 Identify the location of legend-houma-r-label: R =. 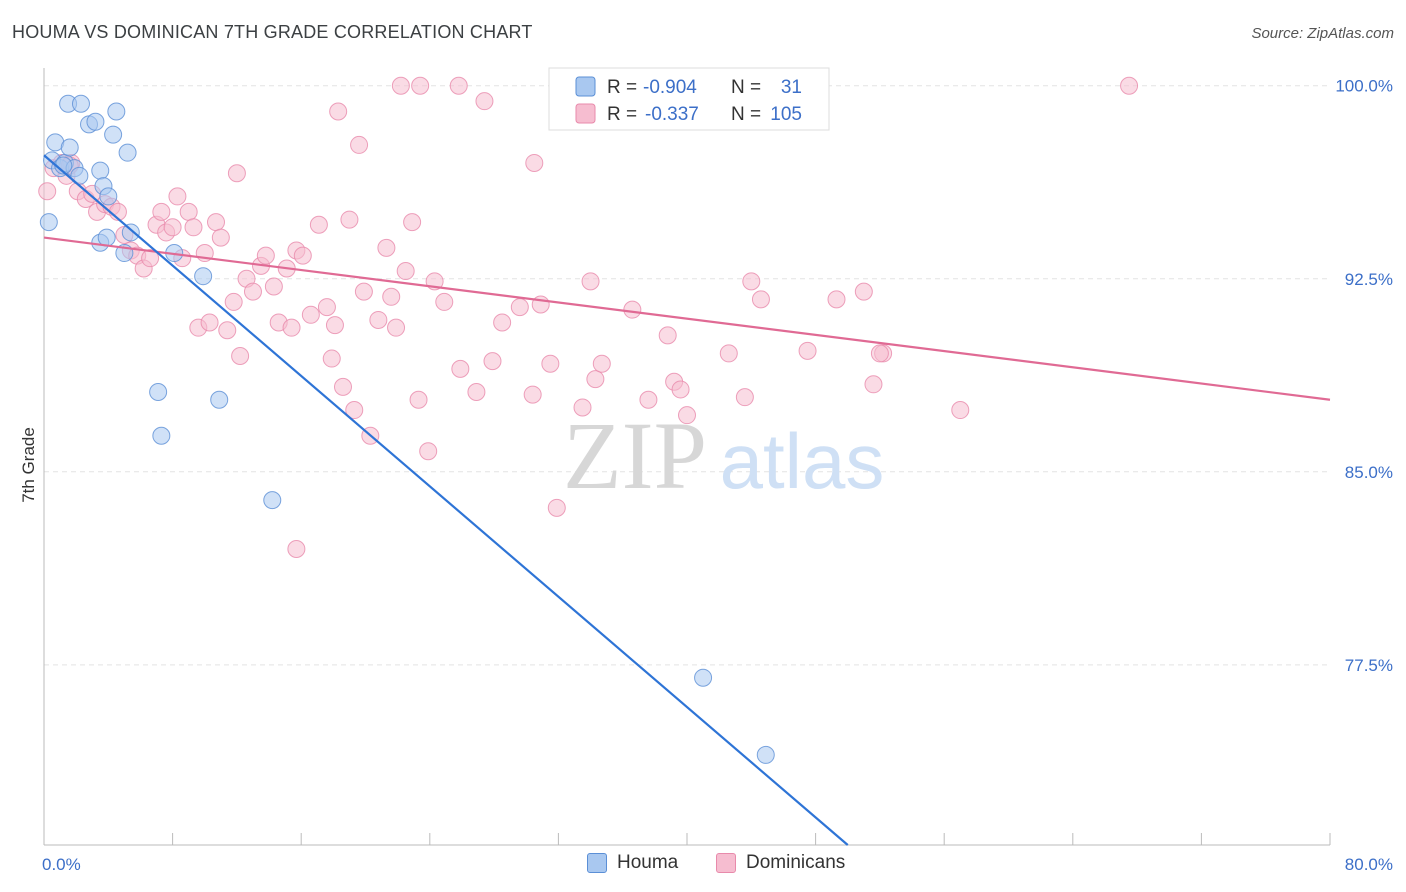
(622, 87).